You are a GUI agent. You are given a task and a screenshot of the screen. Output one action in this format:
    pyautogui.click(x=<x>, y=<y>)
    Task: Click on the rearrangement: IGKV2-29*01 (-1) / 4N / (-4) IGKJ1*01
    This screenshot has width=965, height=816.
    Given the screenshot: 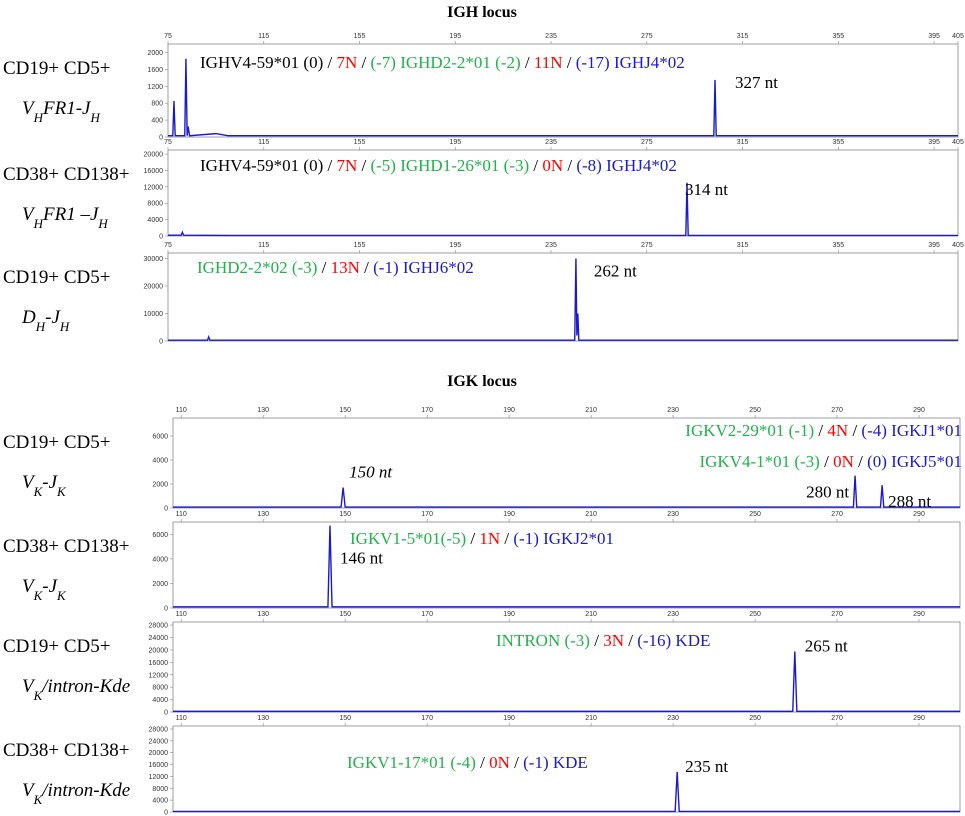 What is the action you would take?
    pyautogui.click(x=823, y=430)
    